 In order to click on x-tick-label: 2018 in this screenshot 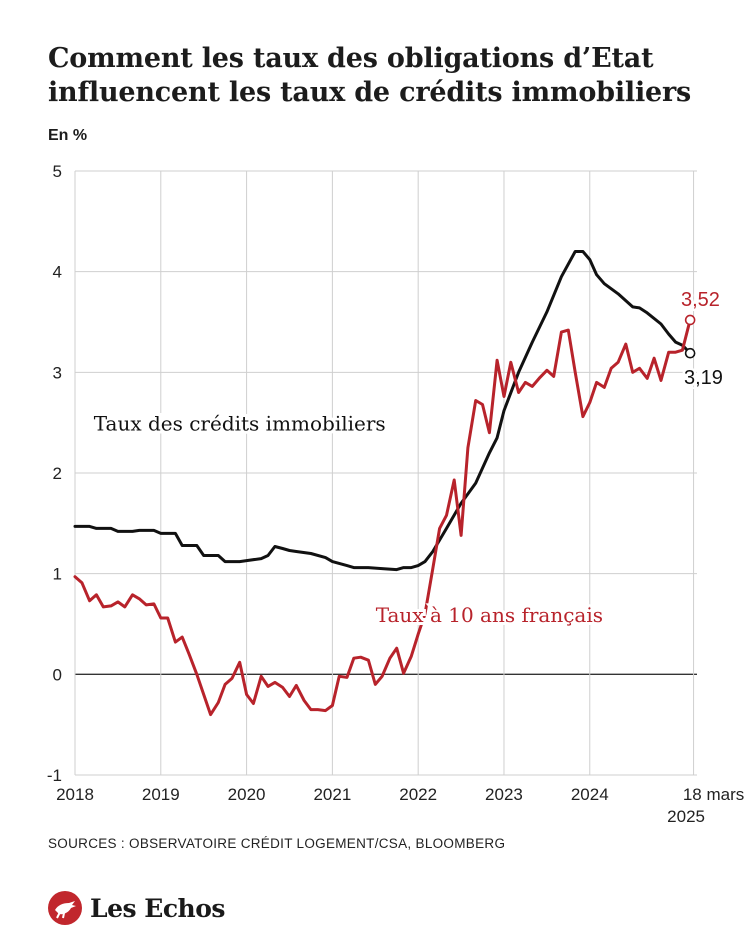, I will do `click(75, 794)`.